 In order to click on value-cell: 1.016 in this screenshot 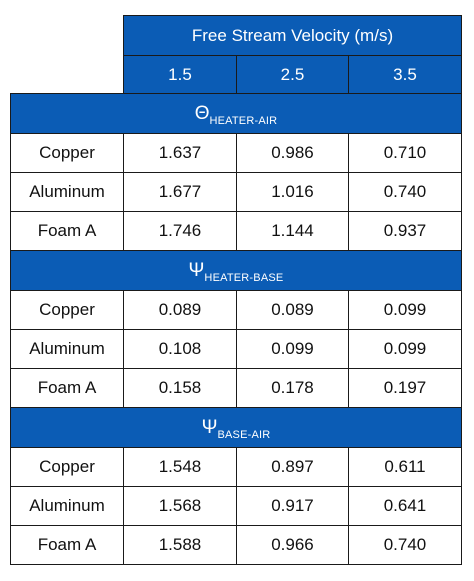, I will do `click(292, 192)`.